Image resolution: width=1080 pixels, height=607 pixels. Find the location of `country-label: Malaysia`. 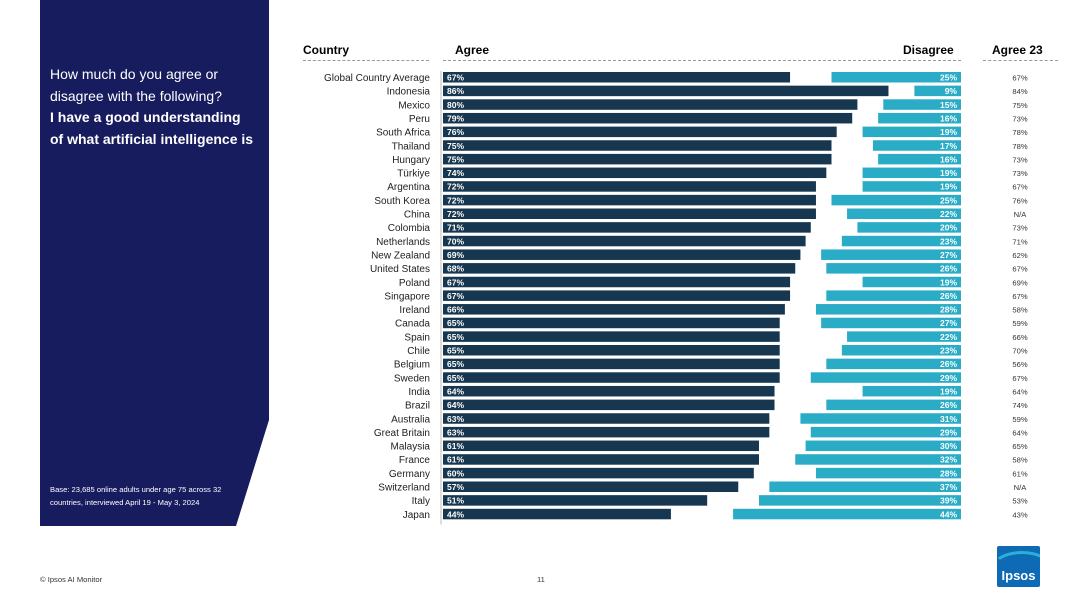

country-label: Malaysia is located at coordinates (411, 447).